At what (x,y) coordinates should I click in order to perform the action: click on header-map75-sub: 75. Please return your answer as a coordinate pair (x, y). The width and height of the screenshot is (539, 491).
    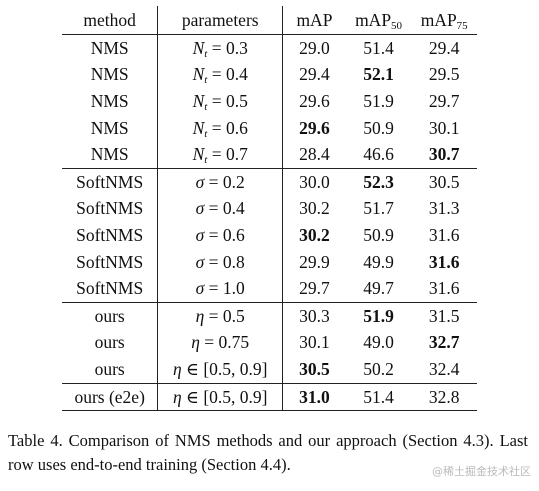
    Looking at the image, I should click on (462, 25).